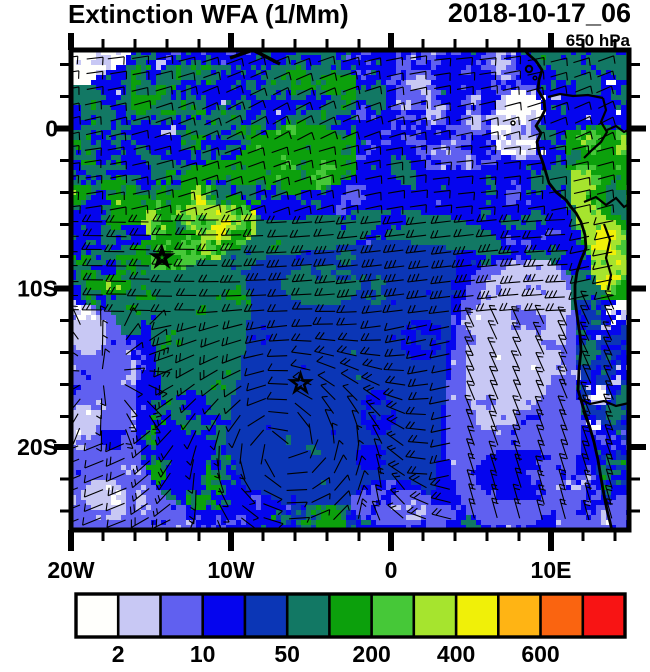 Image resolution: width=650 pixels, height=672 pixels. What do you see at coordinates (287, 654) in the screenshot?
I see `svg-text: 50` at bounding box center [287, 654].